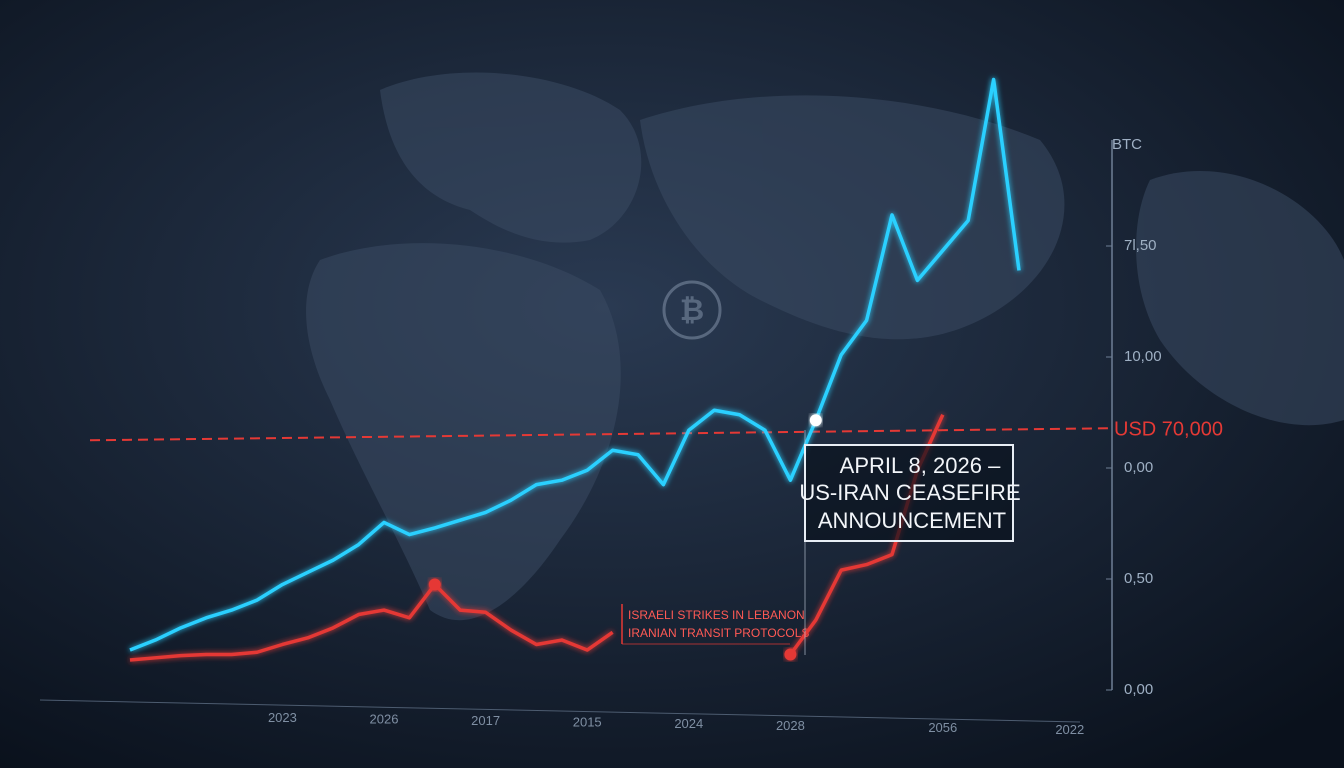  I want to click on reference-label: USD 70,000, so click(1168, 430).